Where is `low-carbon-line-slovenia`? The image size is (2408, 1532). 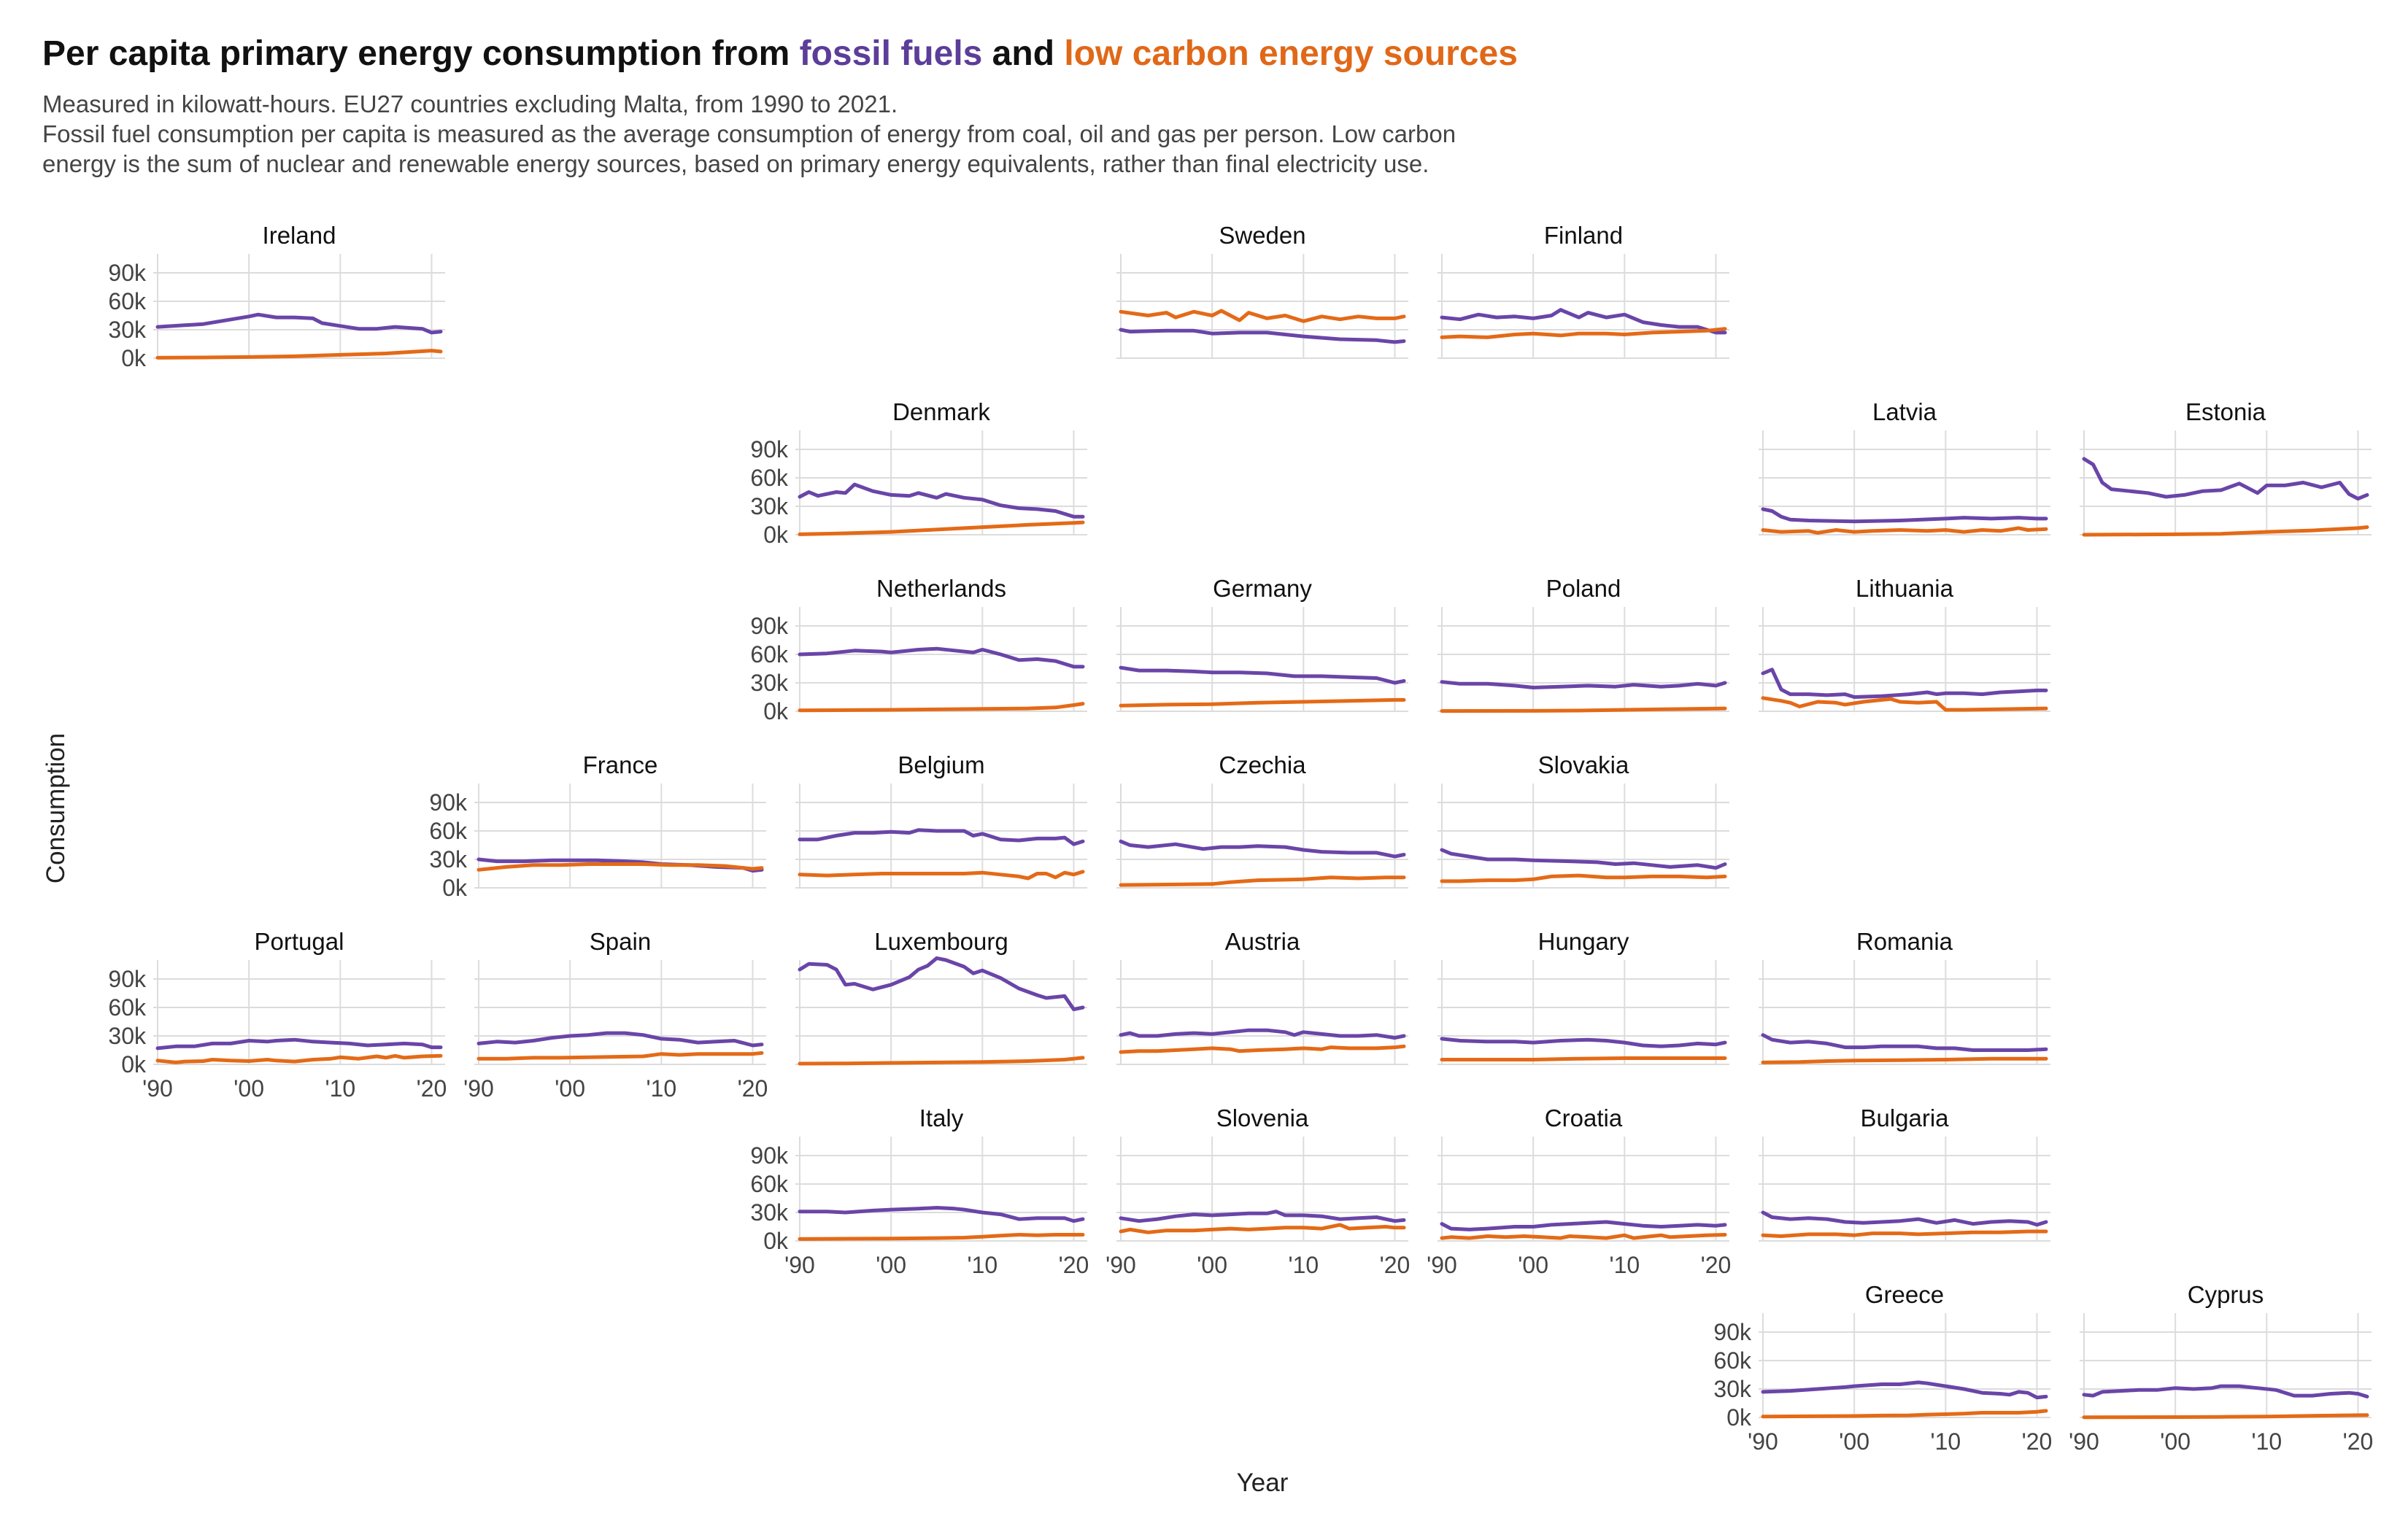
low-carbon-line-slovenia is located at coordinates (1262, 1229).